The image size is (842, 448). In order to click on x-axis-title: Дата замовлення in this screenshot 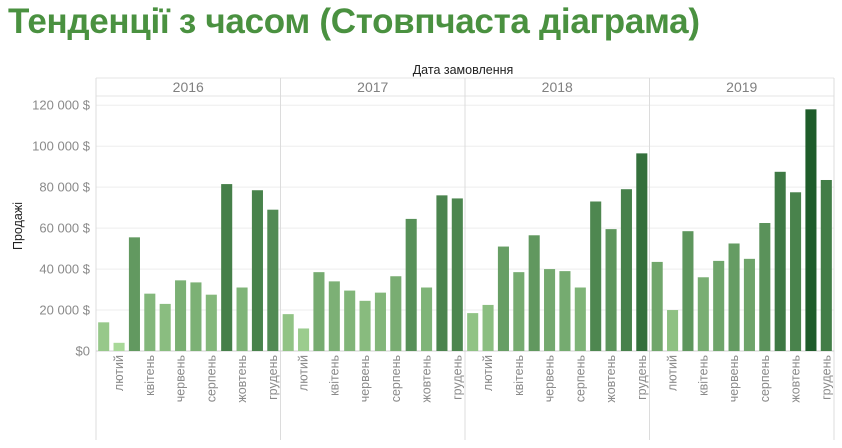, I will do `click(463, 70)`.